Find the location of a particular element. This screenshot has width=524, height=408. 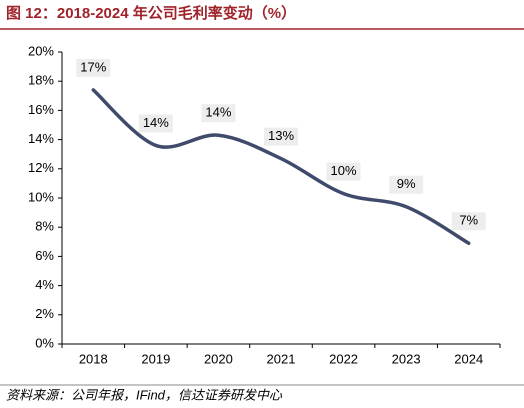

y-tick-label: 8% is located at coordinates (44, 226).